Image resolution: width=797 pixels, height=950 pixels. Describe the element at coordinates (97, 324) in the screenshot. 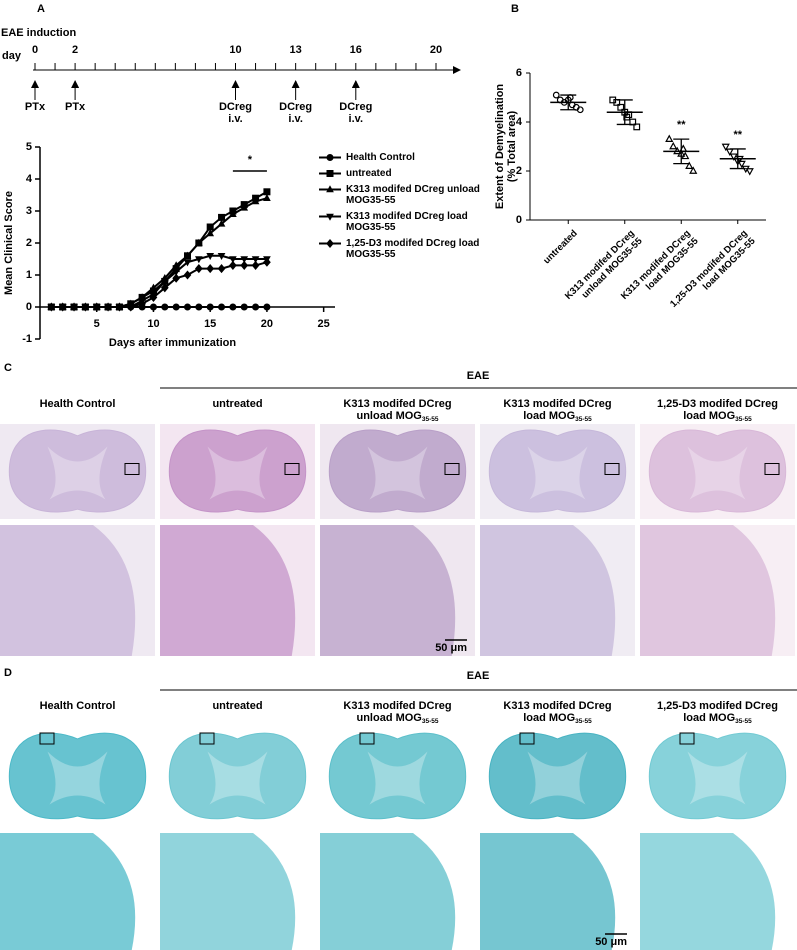

I see `x-tick-label: 5` at that location.